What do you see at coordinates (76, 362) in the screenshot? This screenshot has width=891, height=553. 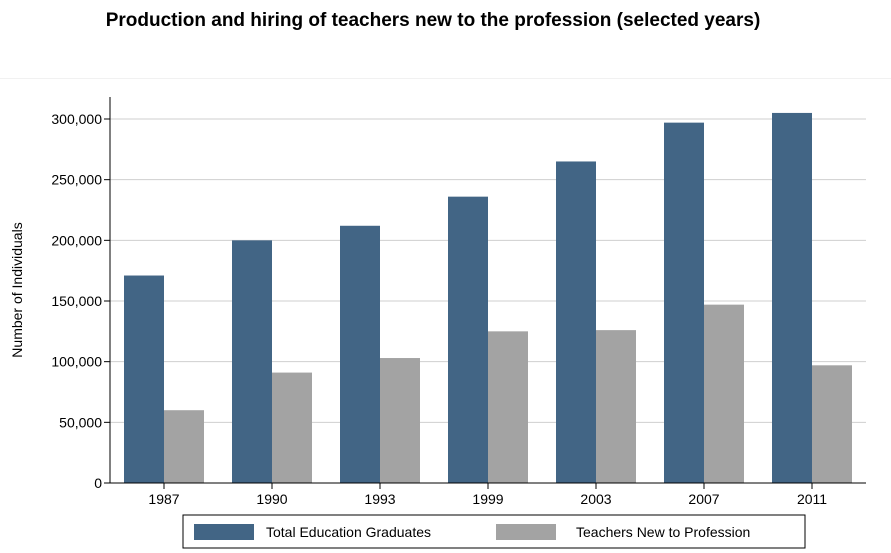 I see `y-tick-label: 100,000` at bounding box center [76, 362].